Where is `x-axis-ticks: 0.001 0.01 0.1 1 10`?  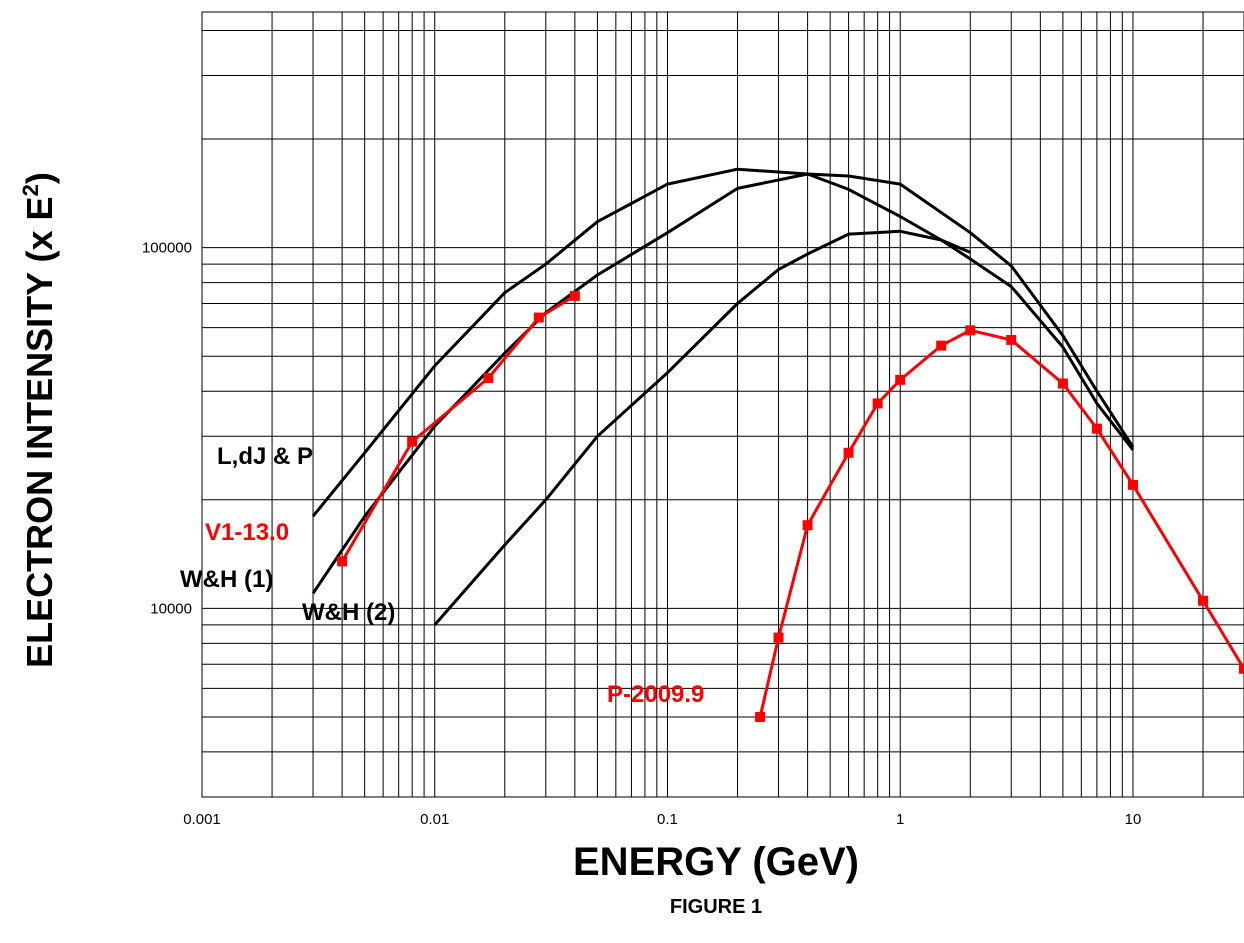 x-axis-ticks: 0.001 0.01 0.1 1 10 is located at coordinates (662, 819).